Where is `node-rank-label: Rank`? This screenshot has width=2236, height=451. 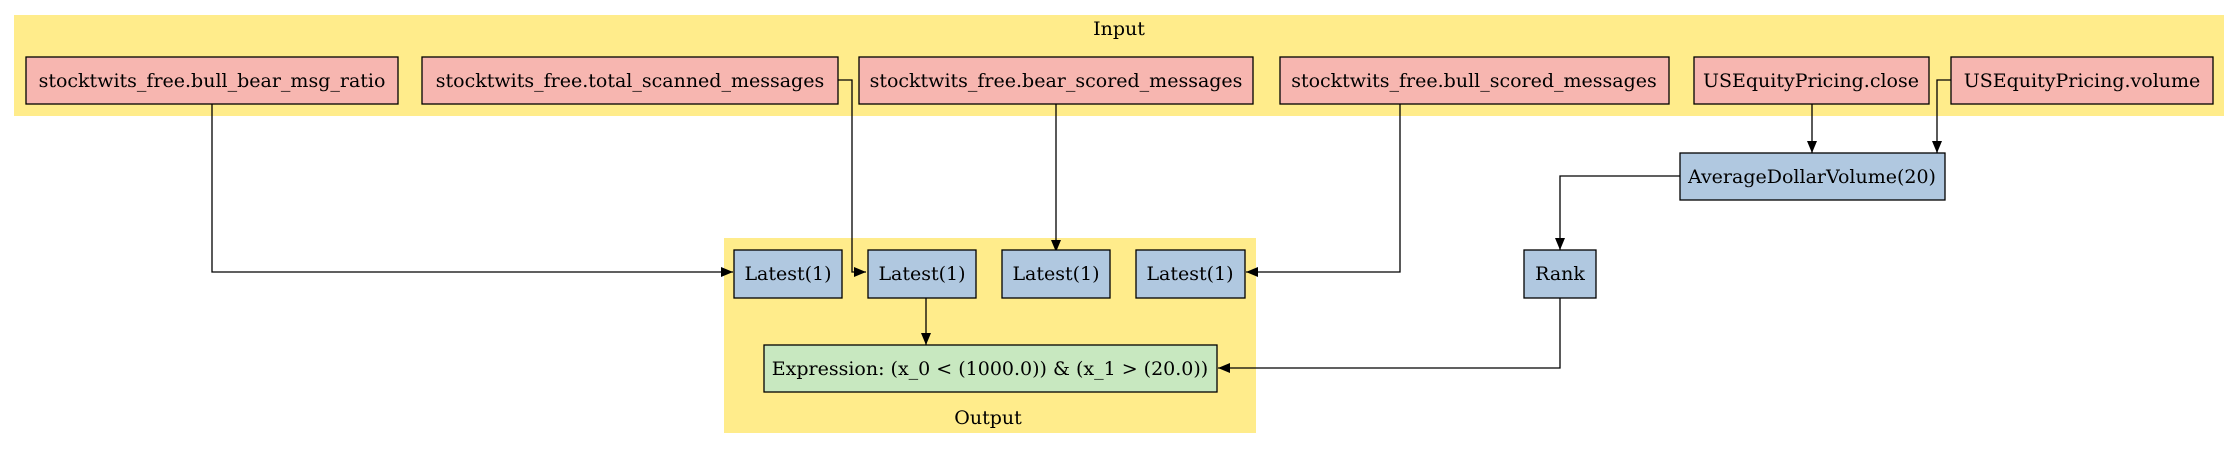 node-rank-label: Rank is located at coordinates (1560, 274).